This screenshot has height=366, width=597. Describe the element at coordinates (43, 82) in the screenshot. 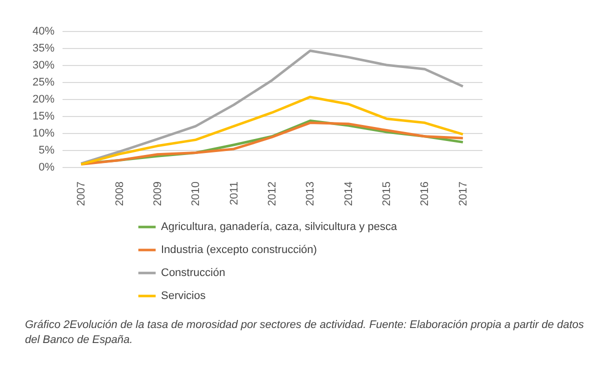

I see `y-tick-label: 25%` at that location.